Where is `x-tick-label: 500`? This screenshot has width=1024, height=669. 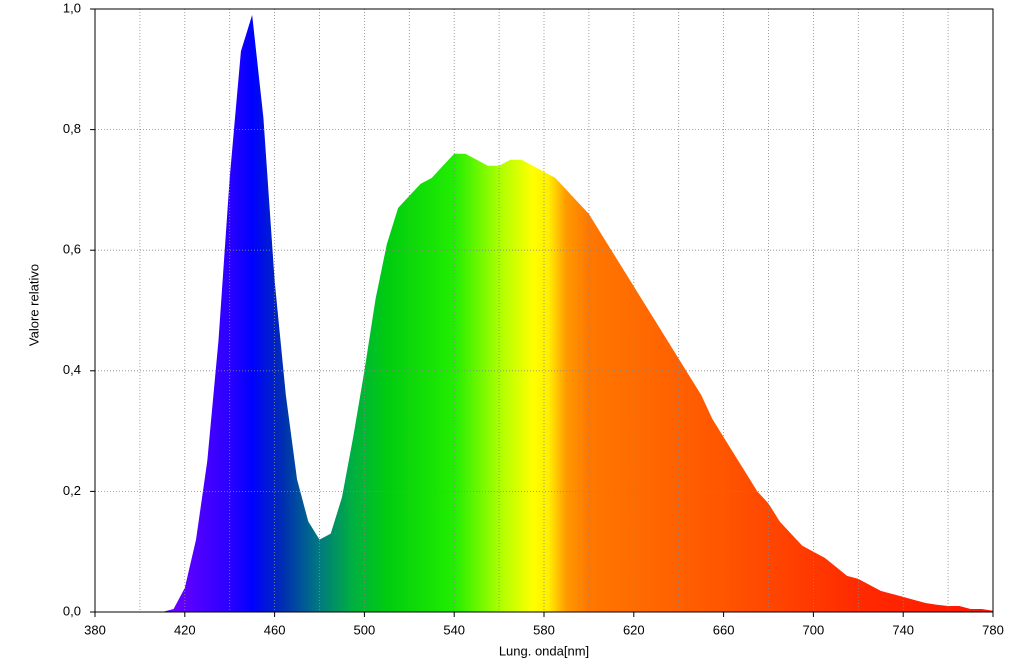 x-tick-label: 500 is located at coordinates (365, 629).